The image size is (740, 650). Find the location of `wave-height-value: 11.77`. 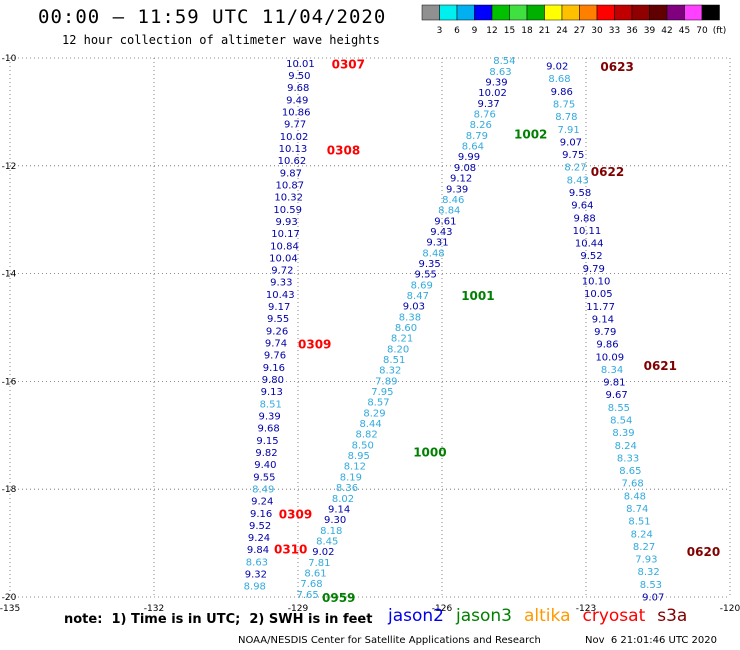

wave-height-value: 11.77 is located at coordinates (600, 307).